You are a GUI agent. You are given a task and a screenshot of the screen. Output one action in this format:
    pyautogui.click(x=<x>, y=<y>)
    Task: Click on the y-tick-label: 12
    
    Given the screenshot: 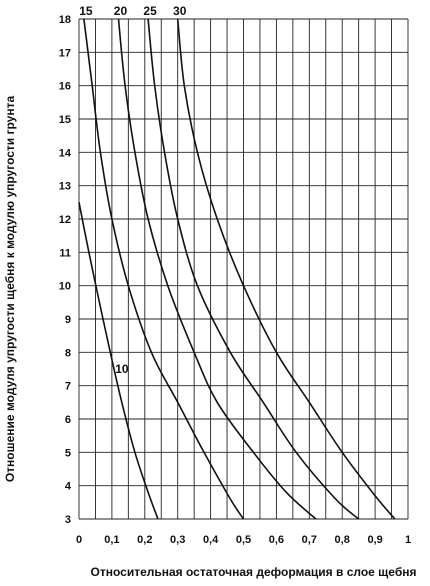 What is the action you would take?
    pyautogui.click(x=65, y=220)
    